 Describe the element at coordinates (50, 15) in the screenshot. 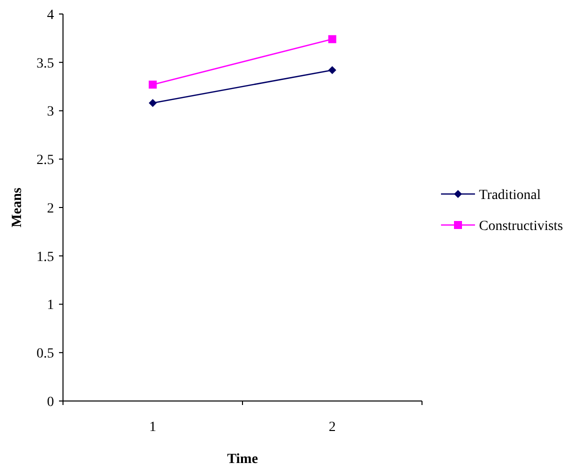

I see `y-tick-label: 4` at that location.